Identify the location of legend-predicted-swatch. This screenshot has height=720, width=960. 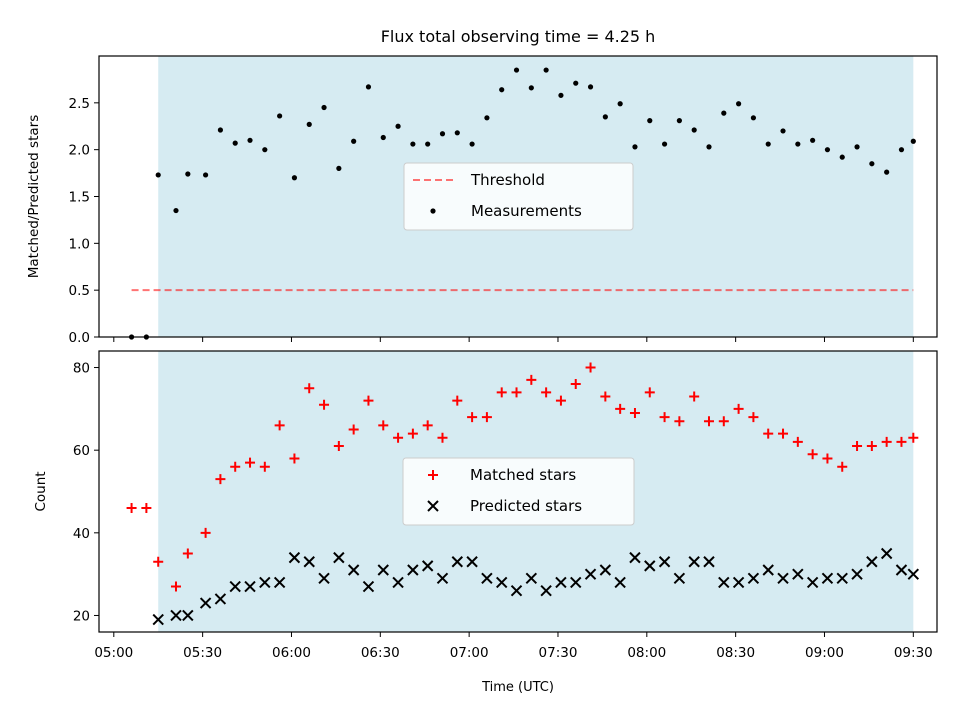
(433, 506).